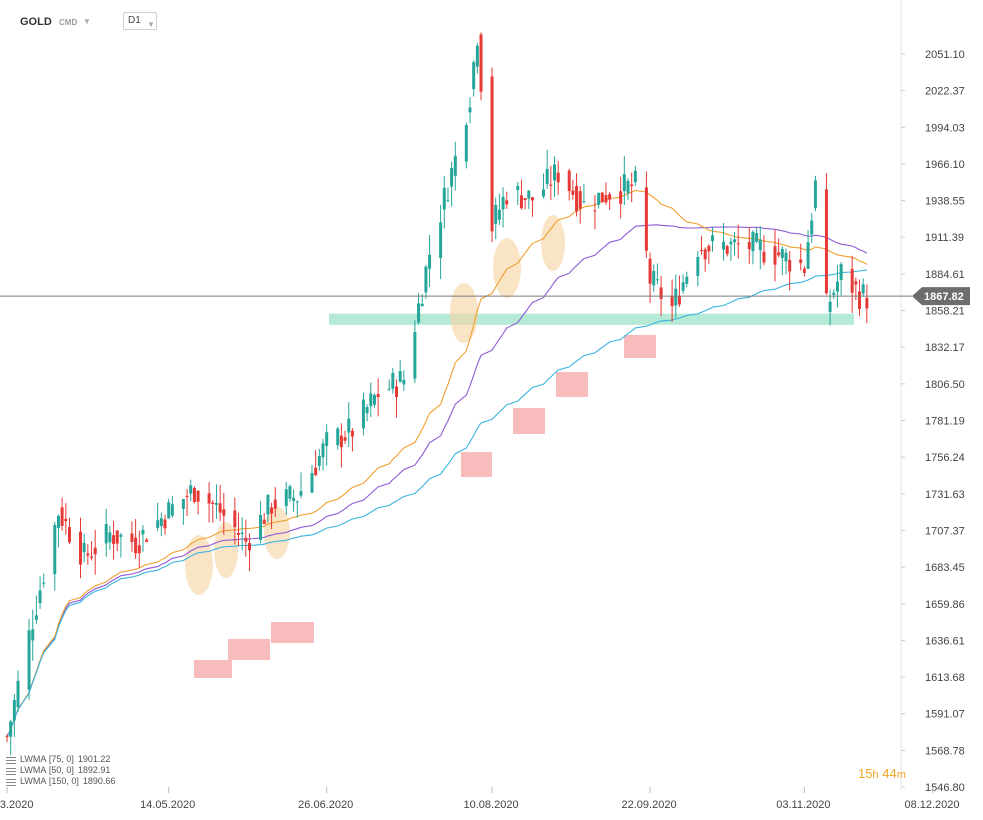 The image size is (983, 820). I want to click on x-tick-label: 03.11.2020, so click(803, 805).